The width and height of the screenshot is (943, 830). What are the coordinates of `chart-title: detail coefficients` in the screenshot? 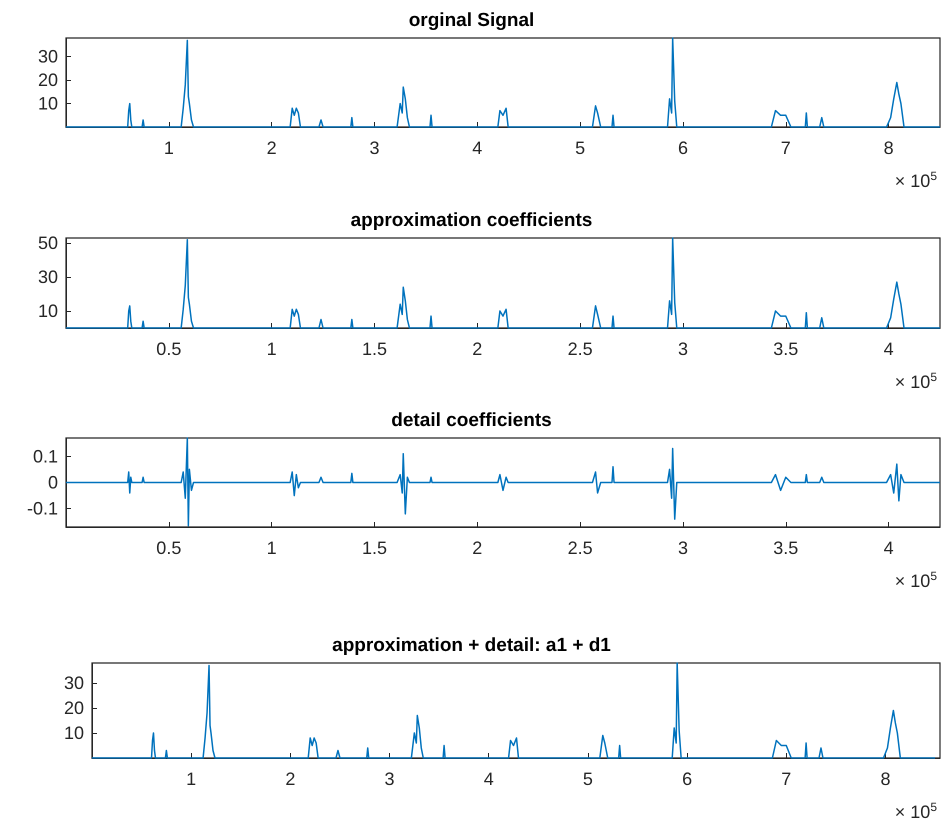 It's located at (471, 420).